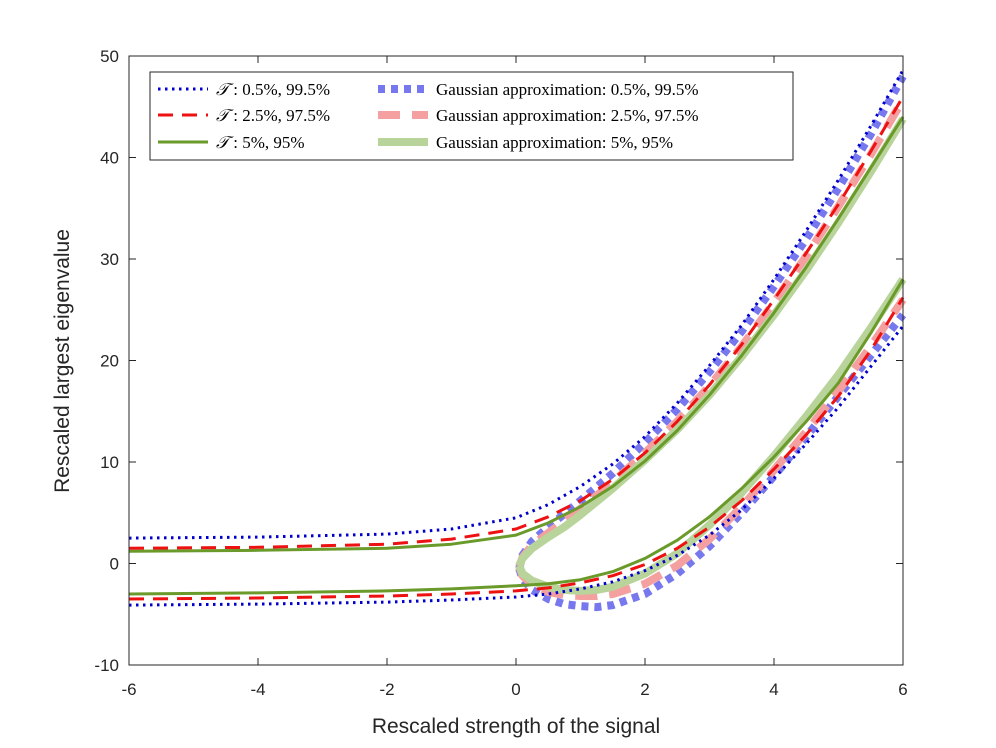 The height and width of the screenshot is (748, 996). Describe the element at coordinates (567, 115) in the screenshot. I see `legend-label-g-25: Gaussian approximation: 2.5%, 97.5%` at that location.